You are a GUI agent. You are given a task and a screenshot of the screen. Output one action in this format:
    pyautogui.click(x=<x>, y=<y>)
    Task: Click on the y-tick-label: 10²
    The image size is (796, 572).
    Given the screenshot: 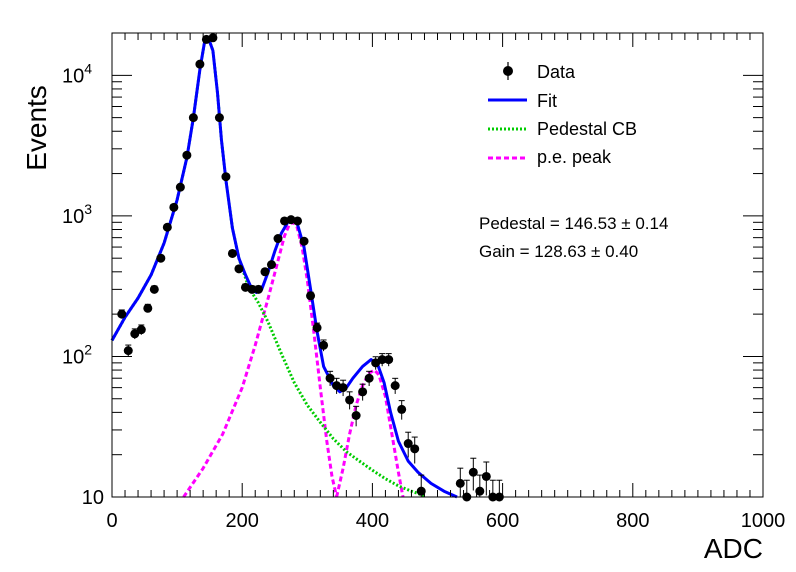 What is the action you would take?
    pyautogui.click(x=77, y=354)
    